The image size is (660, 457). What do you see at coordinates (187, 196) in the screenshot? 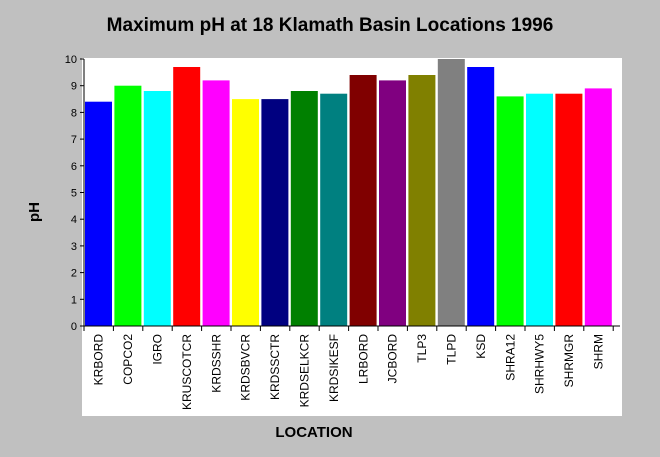
I see `bar-kruscotcr` at bounding box center [187, 196].